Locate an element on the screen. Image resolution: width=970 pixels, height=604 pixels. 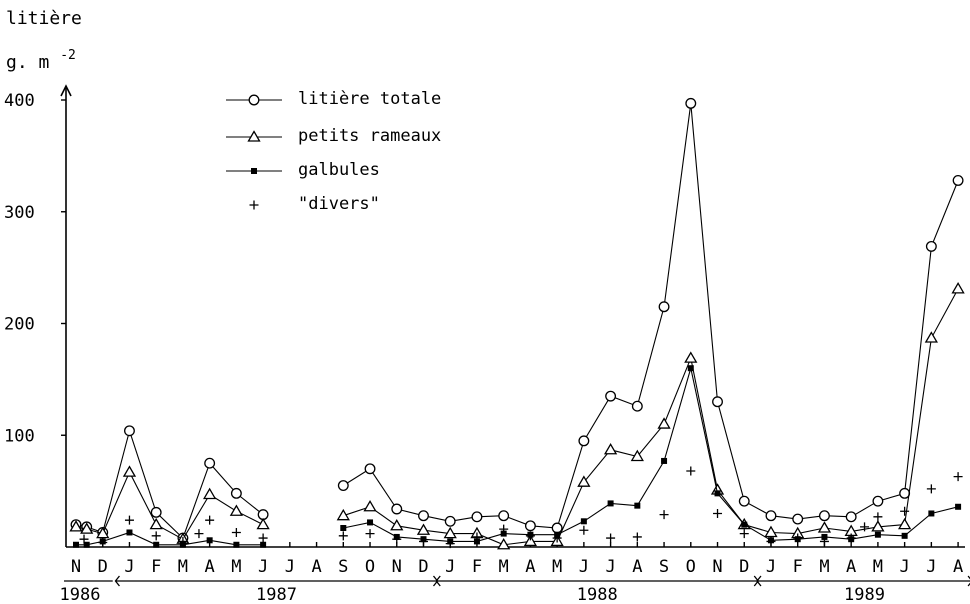
y-axis-label-exponent: -2 is located at coordinates (68, 55).